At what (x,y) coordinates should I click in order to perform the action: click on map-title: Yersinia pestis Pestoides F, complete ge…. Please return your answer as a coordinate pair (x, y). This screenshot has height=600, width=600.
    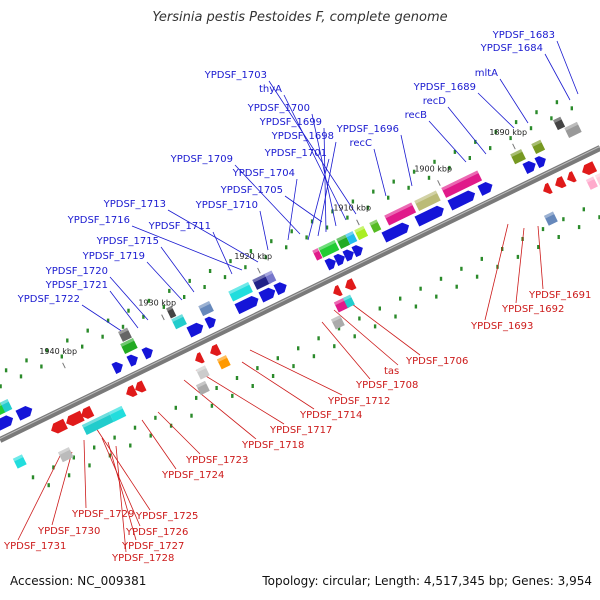
    Looking at the image, I should click on (300, 17).